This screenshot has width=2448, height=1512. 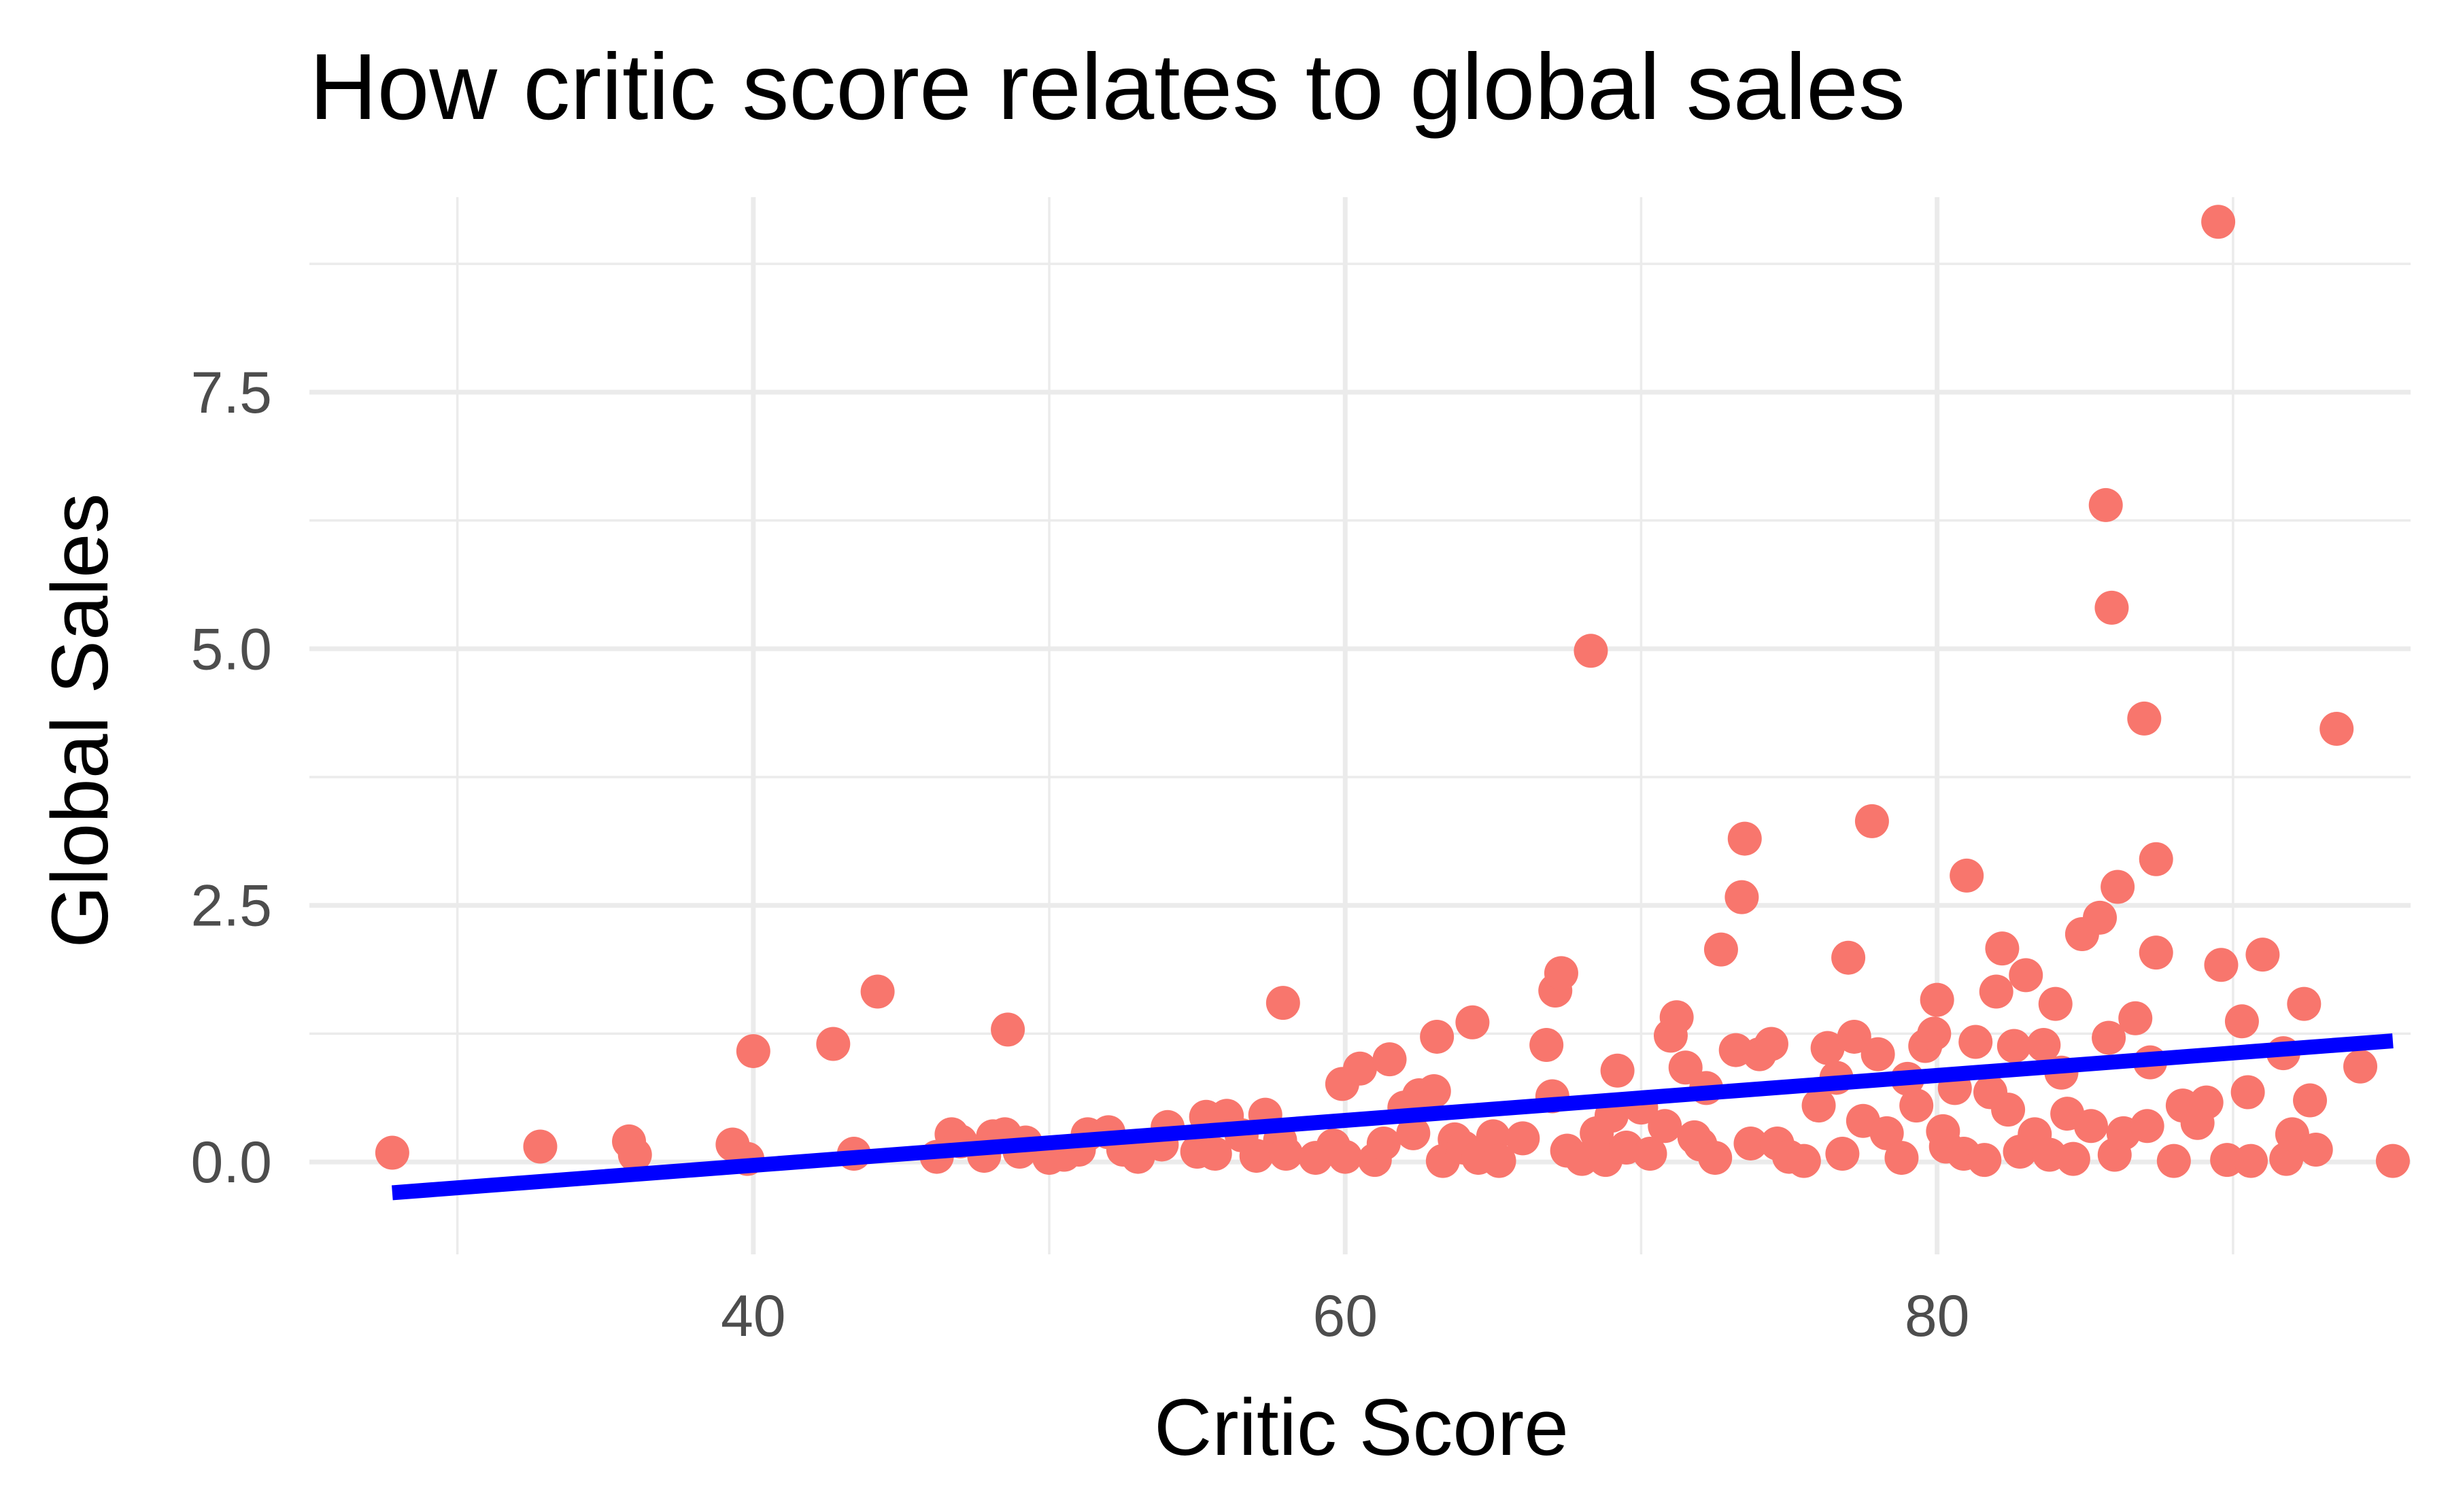 I want to click on trendline-group, so click(x=1393, y=1117).